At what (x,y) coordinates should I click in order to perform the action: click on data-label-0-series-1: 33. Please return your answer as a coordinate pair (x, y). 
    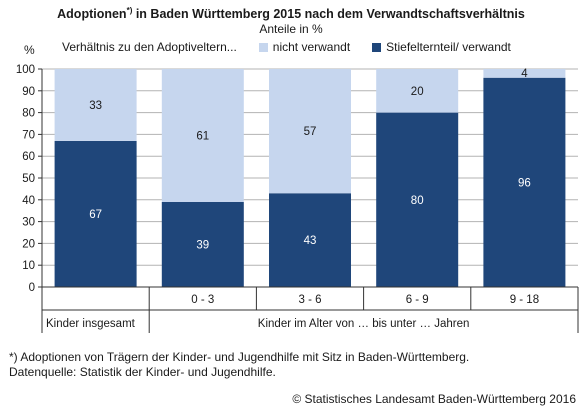
    Looking at the image, I should click on (95, 106).